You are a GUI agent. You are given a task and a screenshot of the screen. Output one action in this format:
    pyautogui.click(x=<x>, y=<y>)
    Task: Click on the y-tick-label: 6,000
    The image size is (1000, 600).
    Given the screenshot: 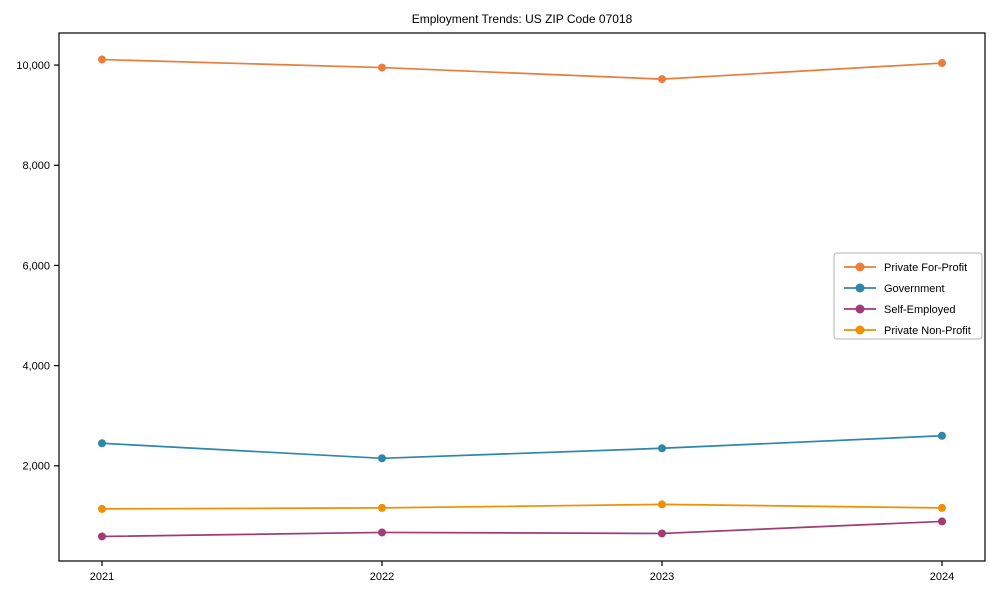 What is the action you would take?
    pyautogui.click(x=36, y=266)
    